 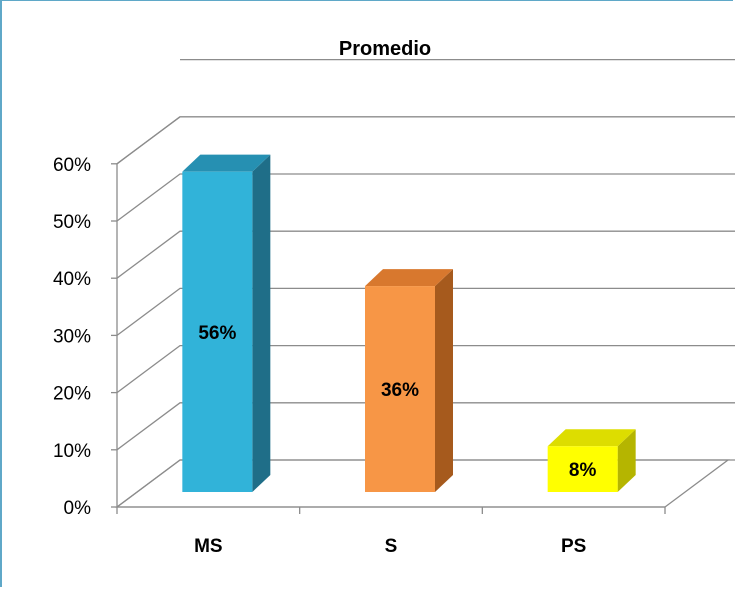 I want to click on x-category-label: S, so click(x=391, y=546).